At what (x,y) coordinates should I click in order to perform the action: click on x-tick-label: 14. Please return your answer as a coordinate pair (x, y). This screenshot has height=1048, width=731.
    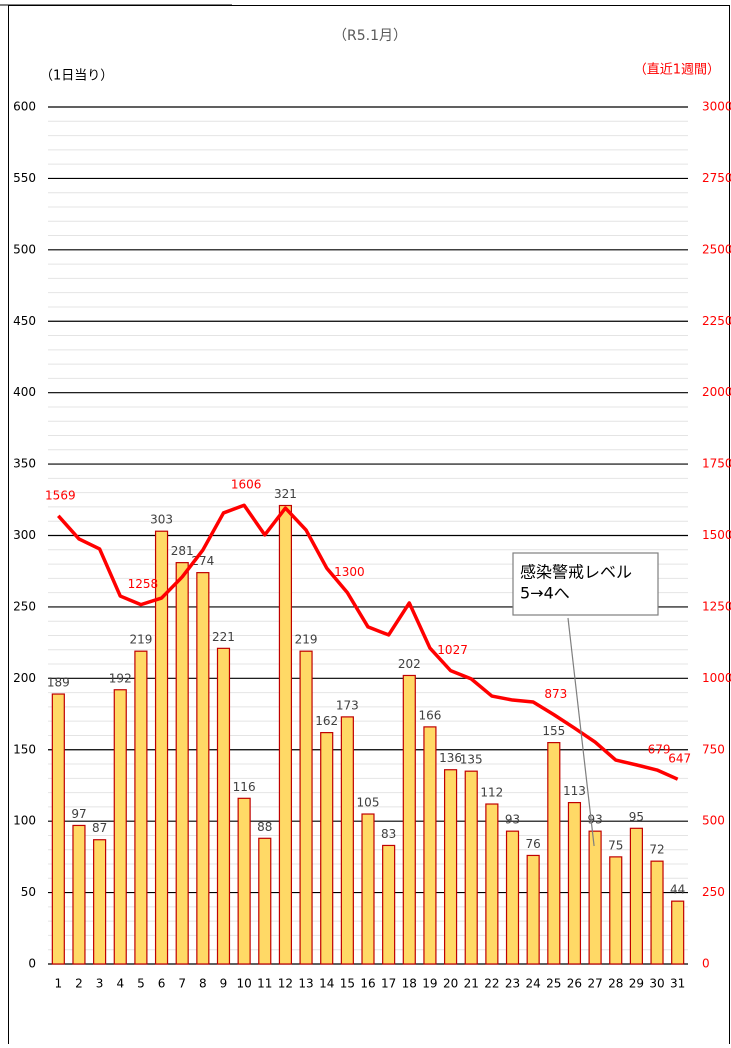
    Looking at the image, I should click on (326, 984).